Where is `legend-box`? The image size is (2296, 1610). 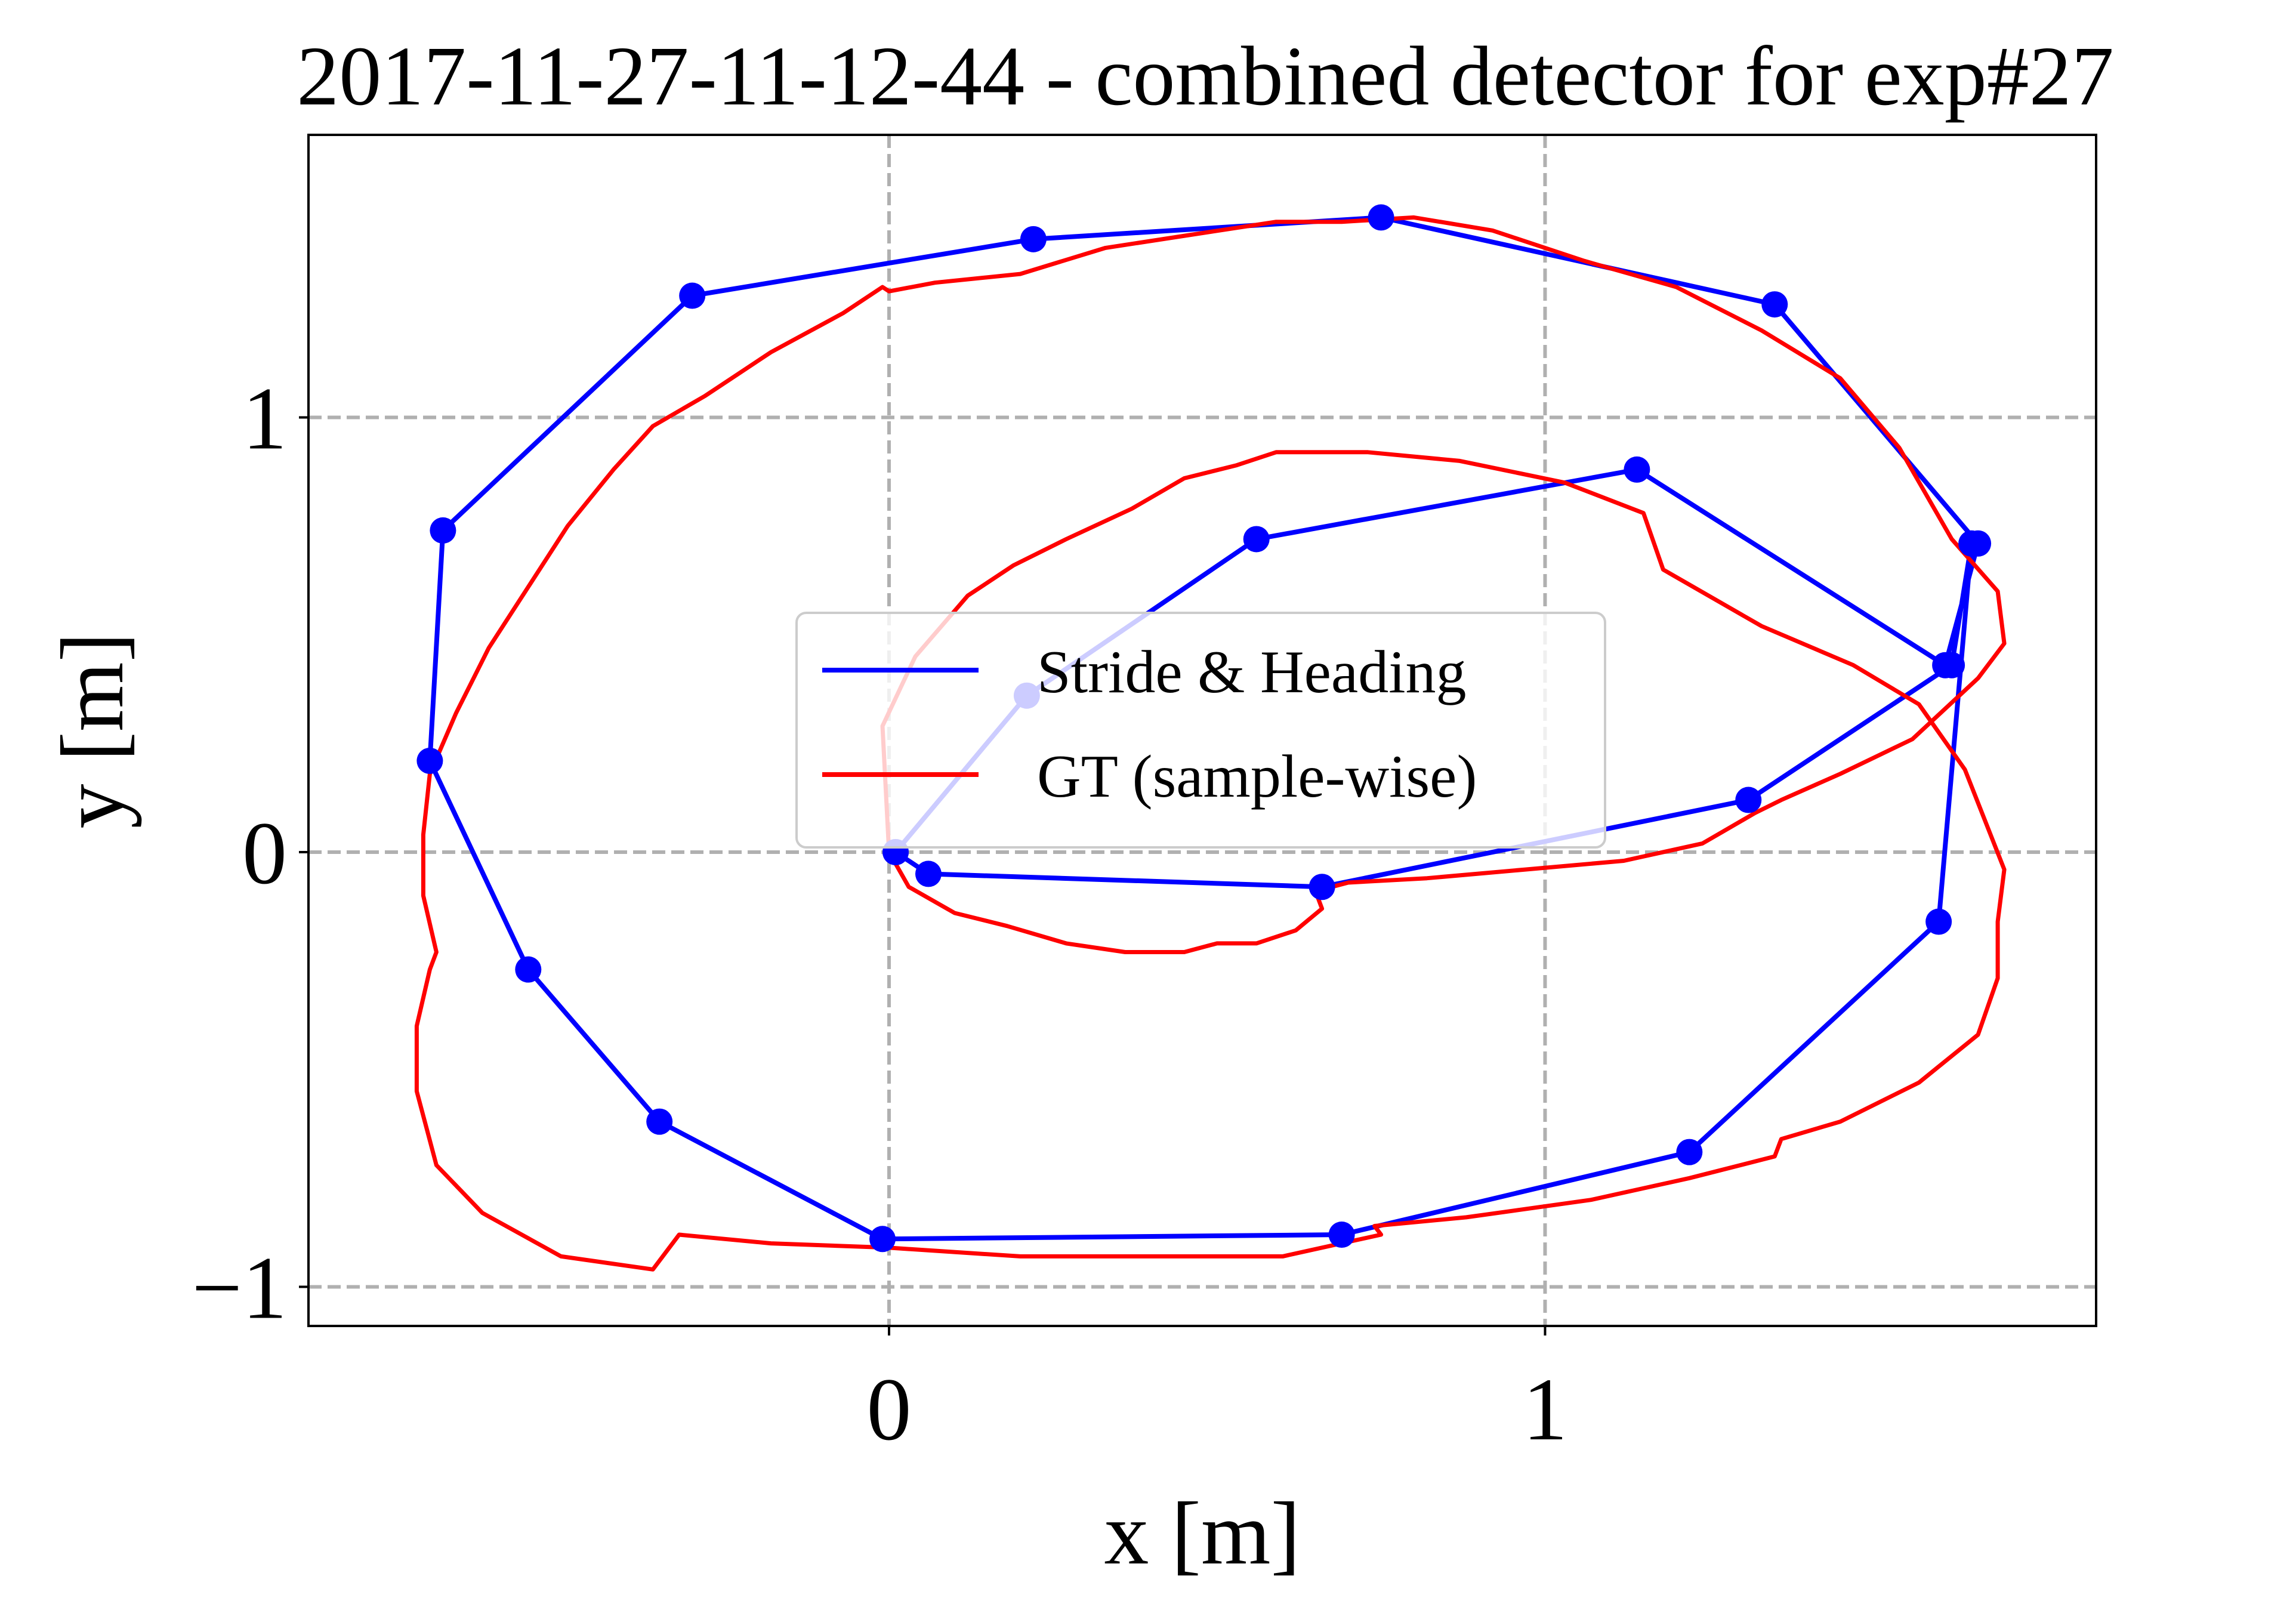 legend-box is located at coordinates (1200, 730).